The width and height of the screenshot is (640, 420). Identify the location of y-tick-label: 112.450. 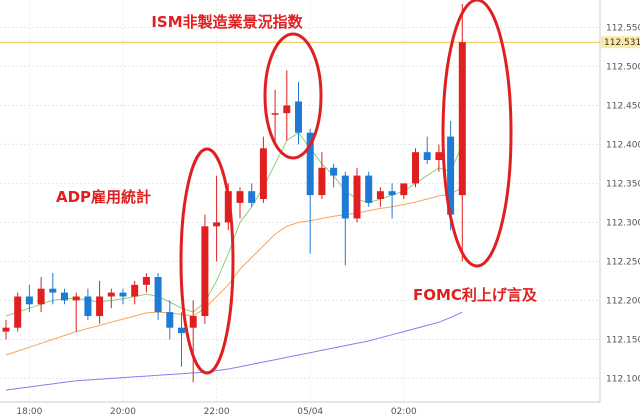
(623, 106).